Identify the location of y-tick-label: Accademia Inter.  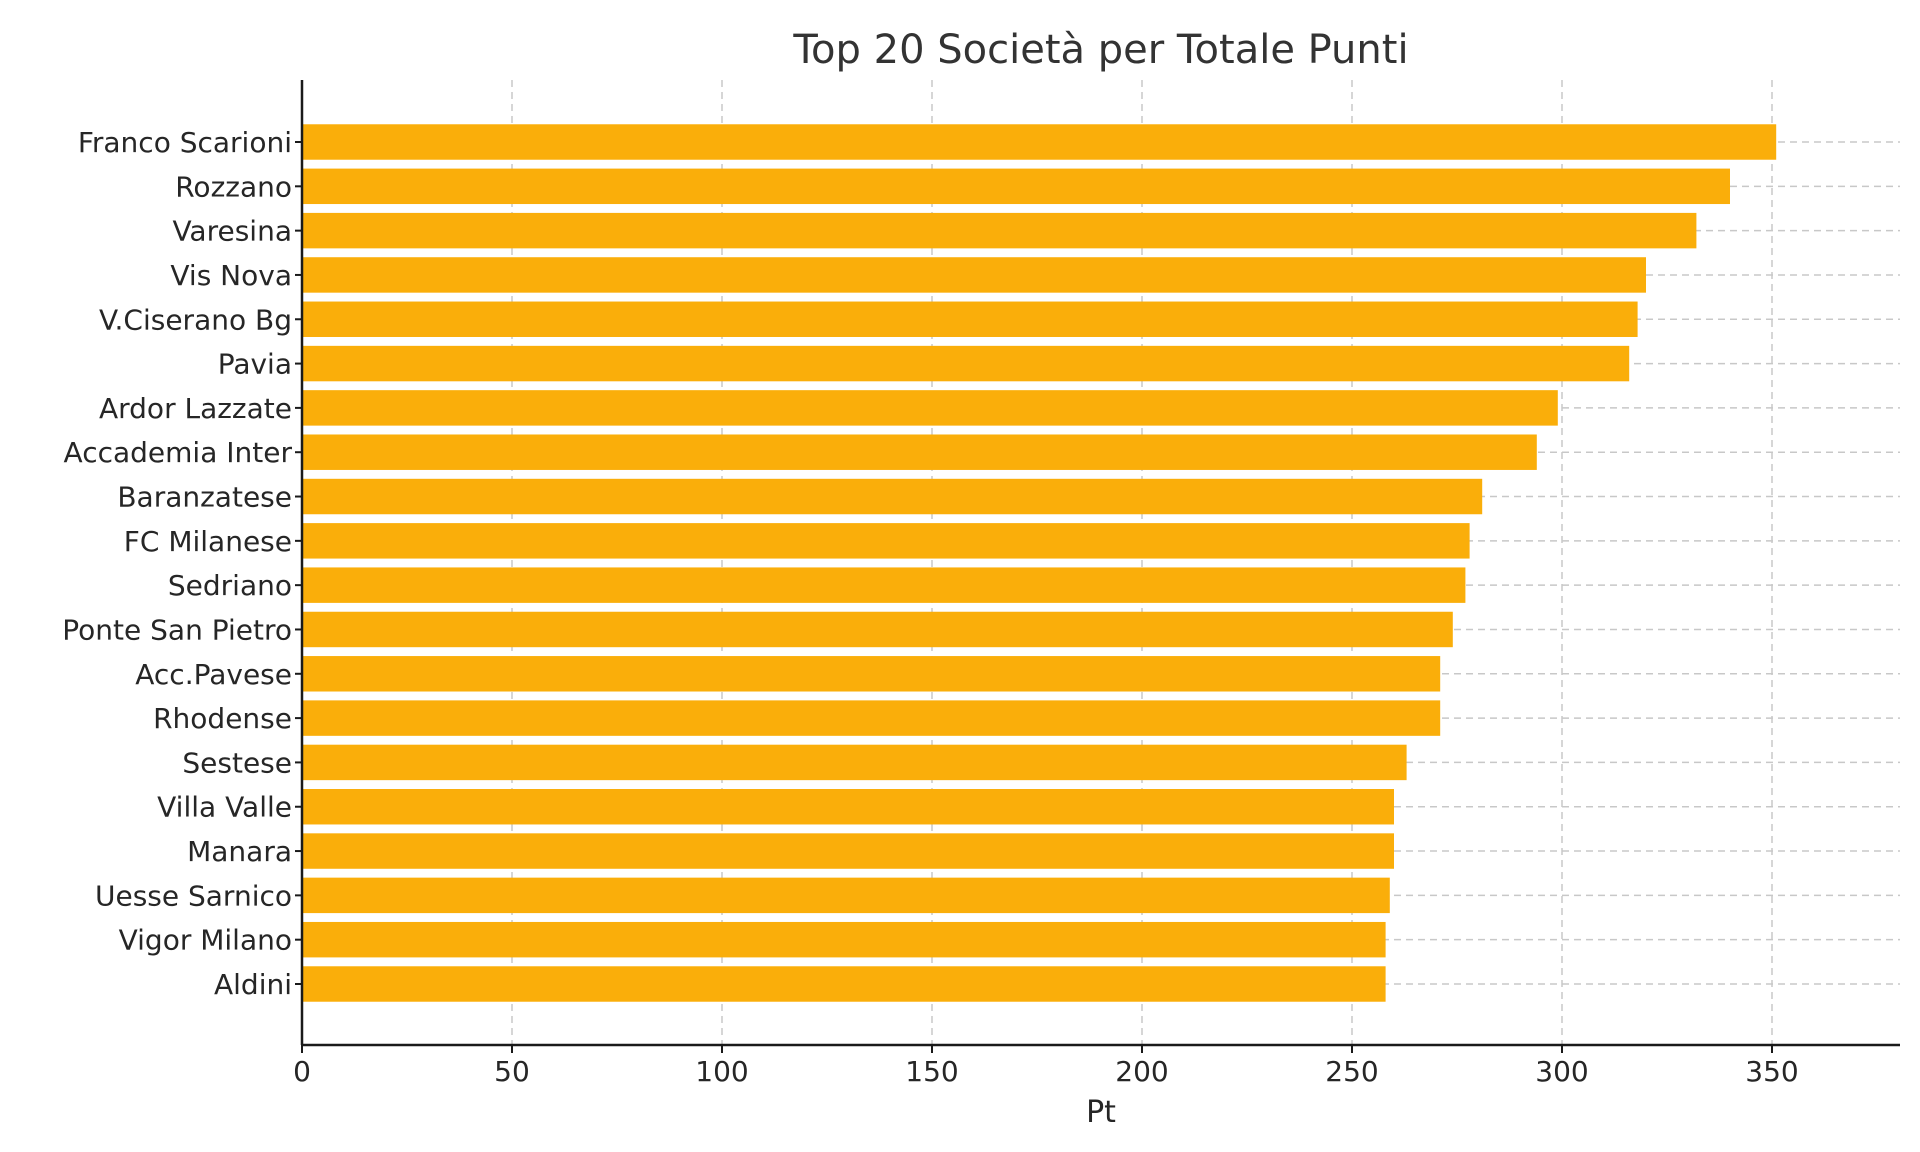
(178, 452).